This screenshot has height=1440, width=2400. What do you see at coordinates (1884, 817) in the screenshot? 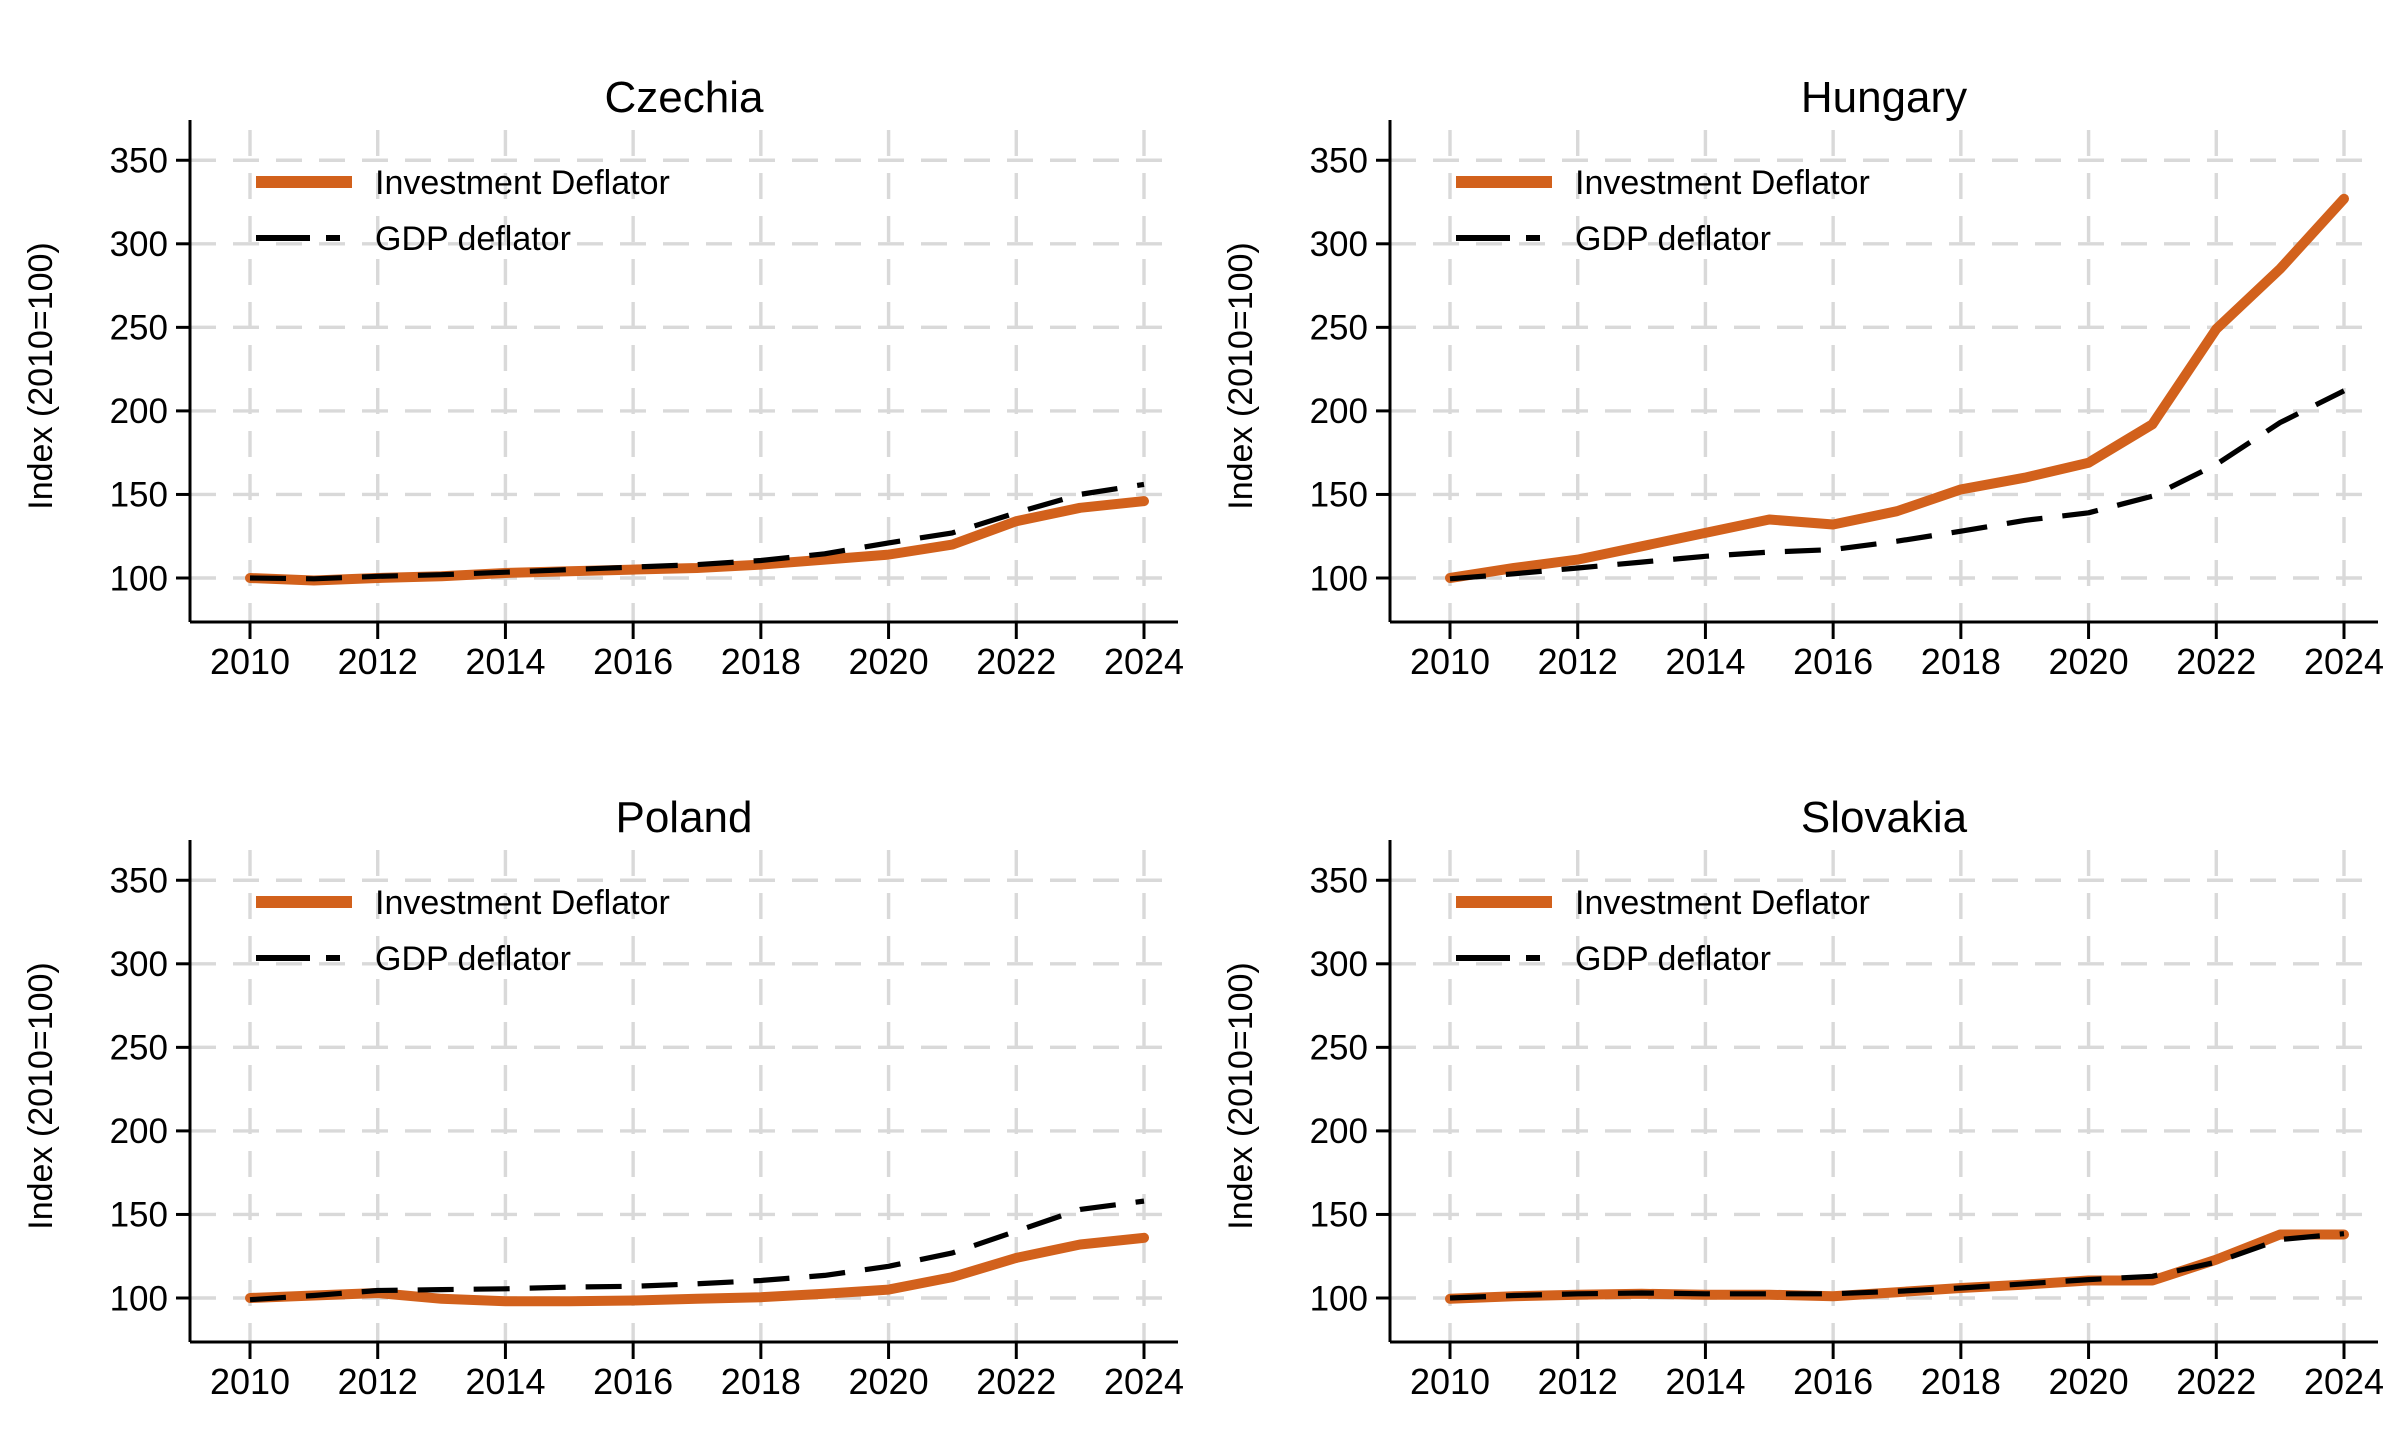
I see `plot-title: Slovakia` at bounding box center [1884, 817].